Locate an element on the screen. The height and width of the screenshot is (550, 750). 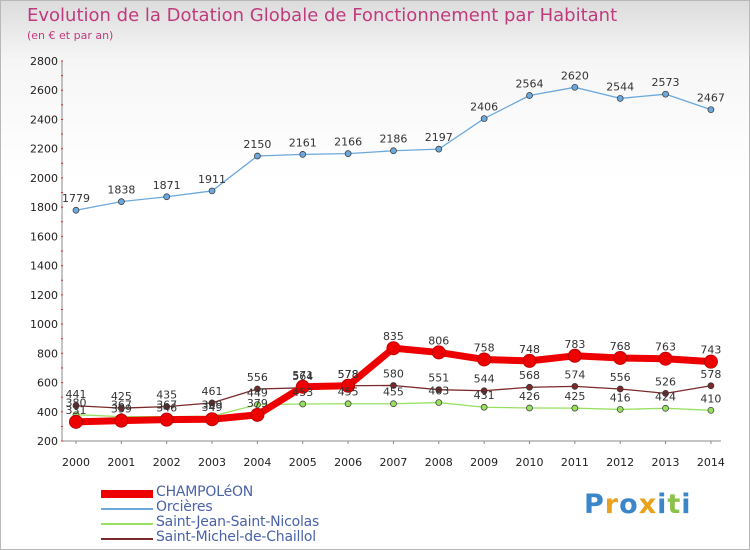
legend-label: Saint-Jean-Saint-Nicolas is located at coordinates (238, 522).